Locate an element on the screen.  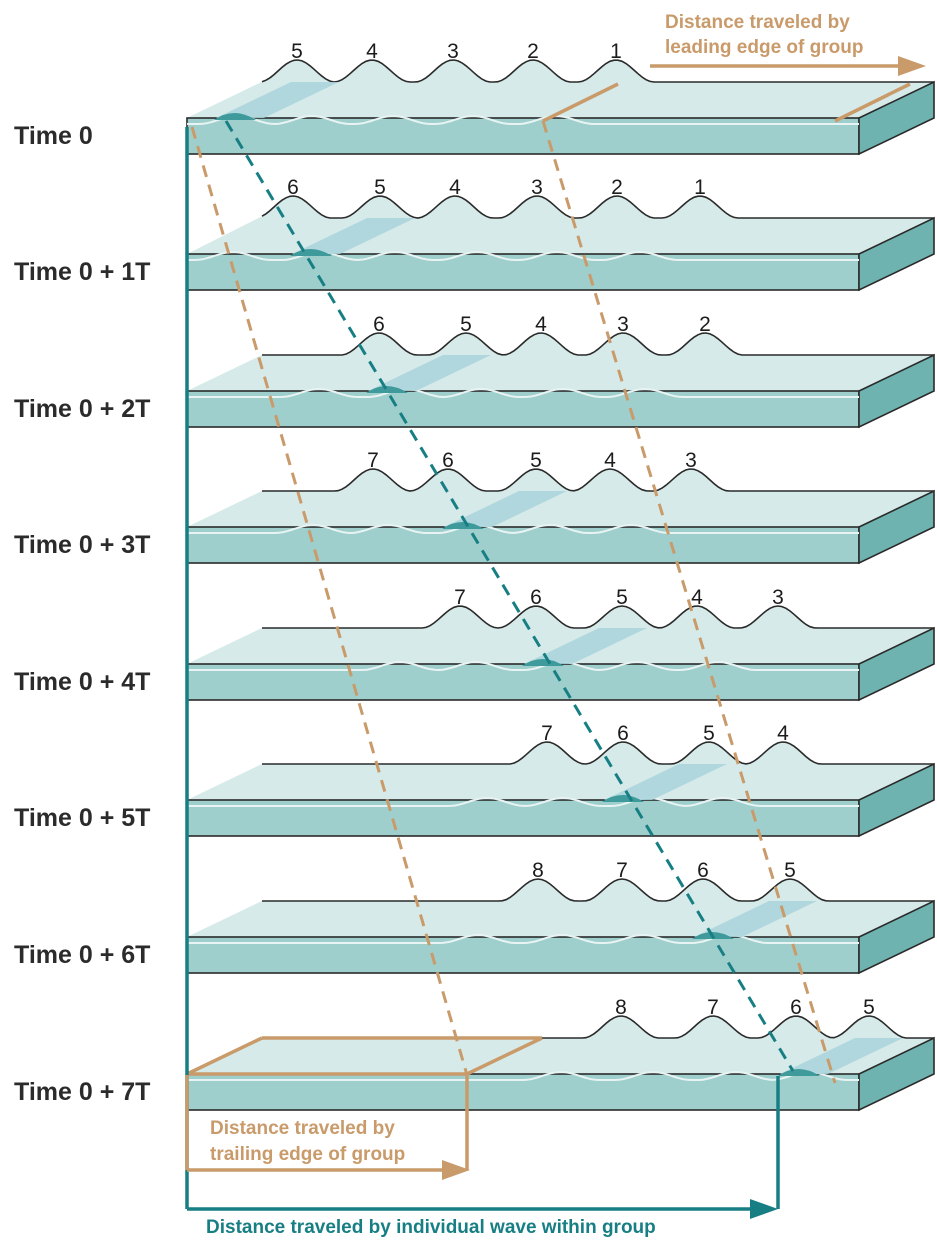
wave-panel: Time 0 + 3T 7 6 5 4 3 is located at coordinates (474, 506).